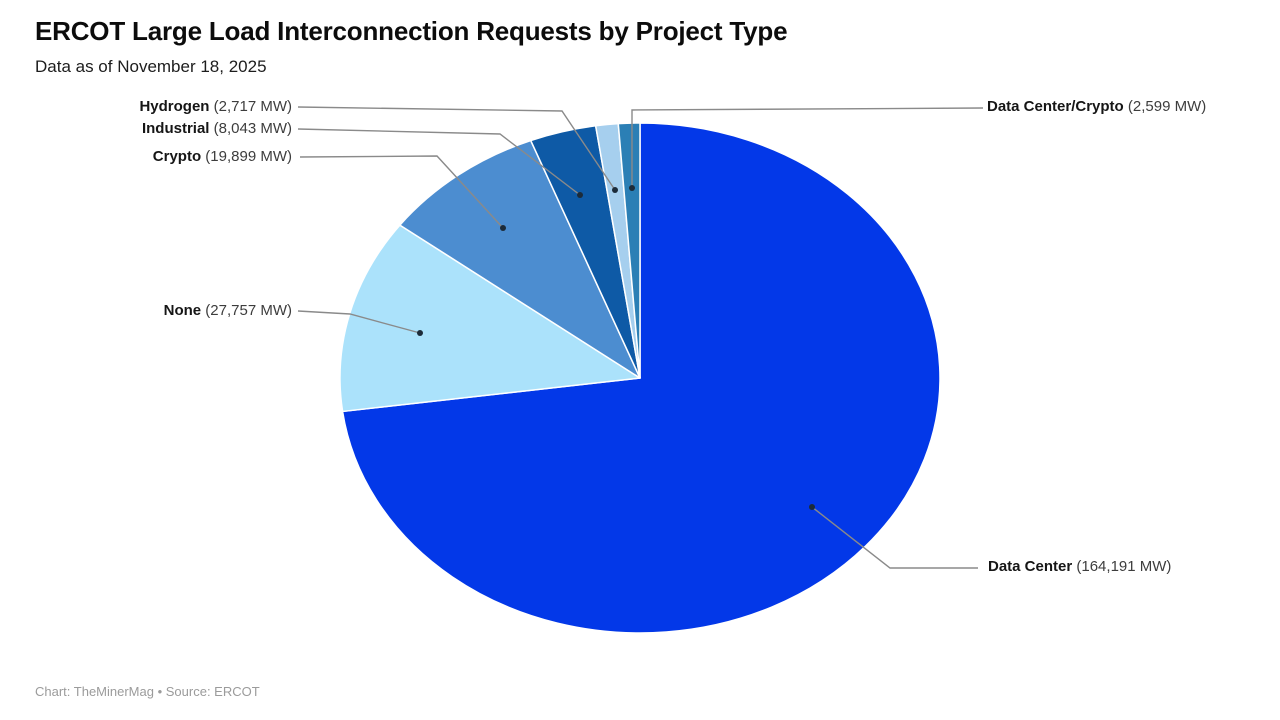 This screenshot has height=720, width=1280. What do you see at coordinates (147, 691) in the screenshot?
I see `chart-footer: Chart: TheMinerMag • Source: ERCOT` at bounding box center [147, 691].